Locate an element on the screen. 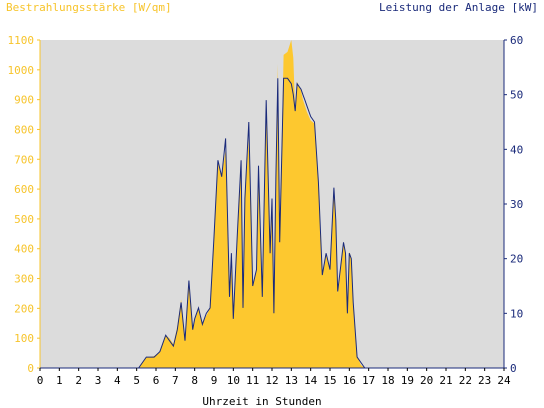  left-tick-label: 700 is located at coordinates (24, 159).